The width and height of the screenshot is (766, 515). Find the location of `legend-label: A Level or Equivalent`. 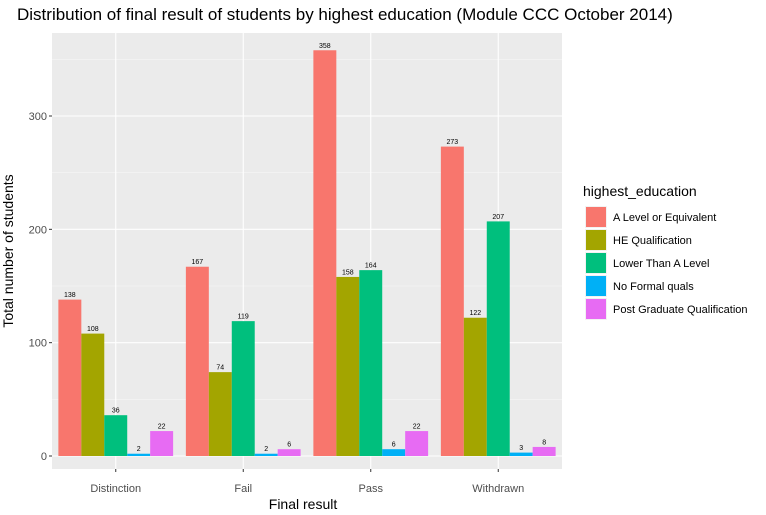

legend-label: A Level or Equivalent is located at coordinates (664, 218).